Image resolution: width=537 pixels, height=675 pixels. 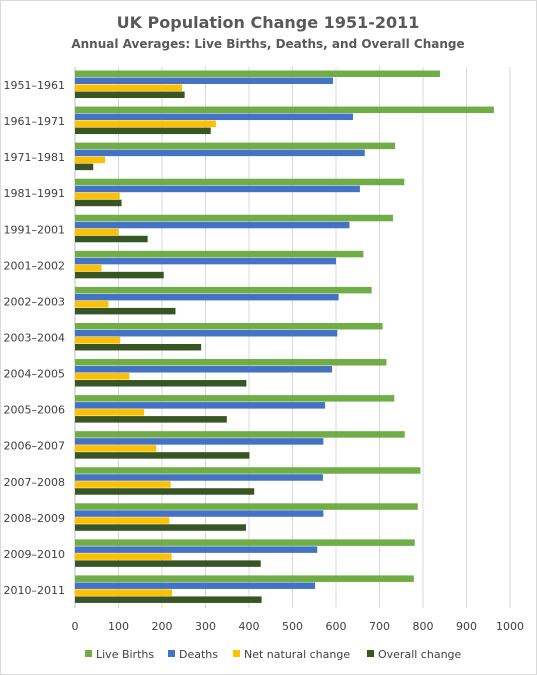 I want to click on category-label: 2005–2006, so click(x=35, y=410).